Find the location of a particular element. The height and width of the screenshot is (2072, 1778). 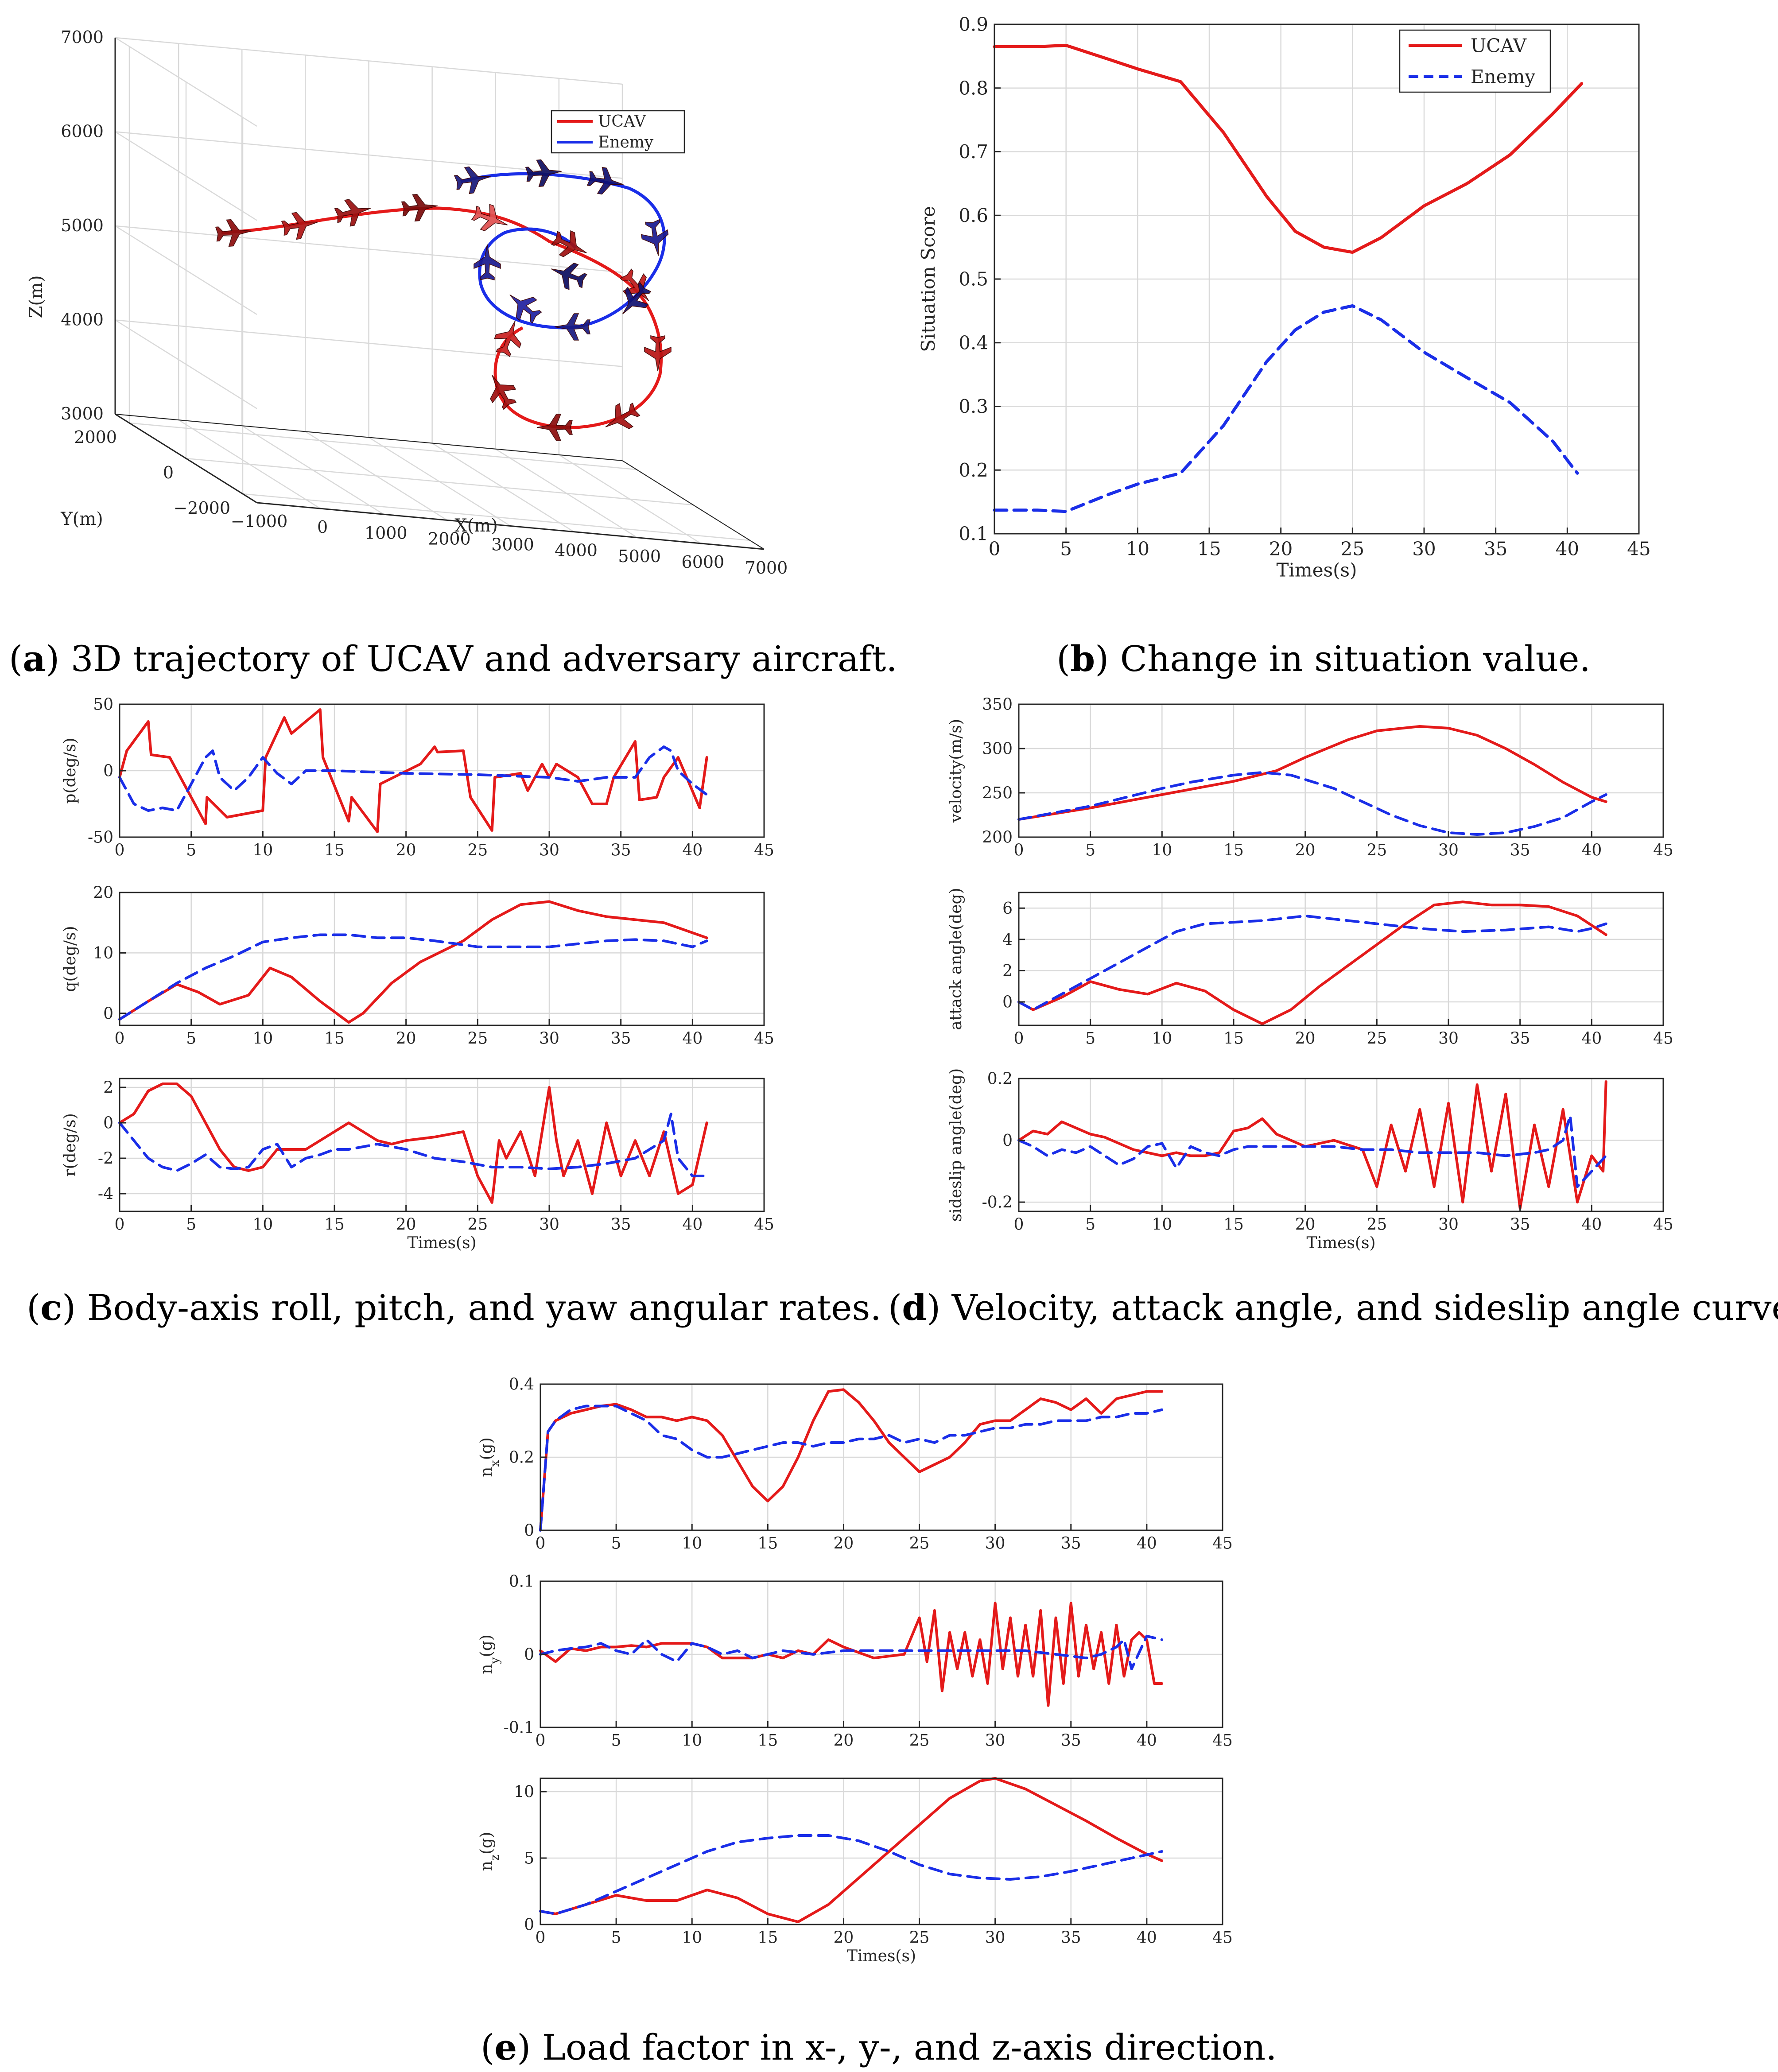

caption-e-letter: e is located at coordinates (506, 2047).